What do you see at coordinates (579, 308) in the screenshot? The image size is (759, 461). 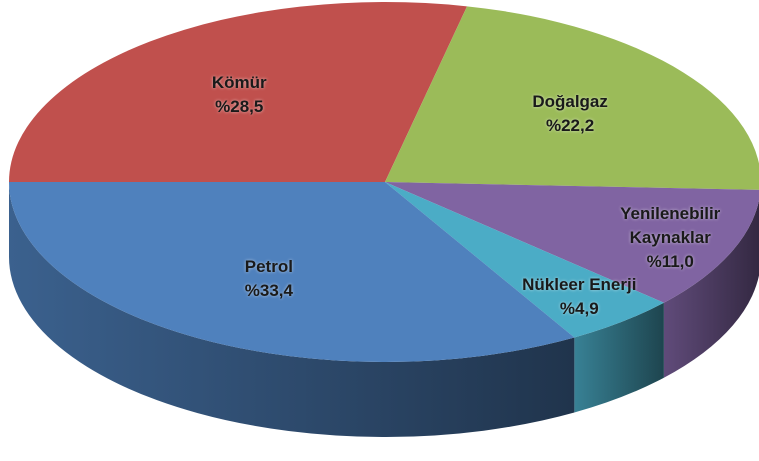 I see `value-label: %4,9` at bounding box center [579, 308].